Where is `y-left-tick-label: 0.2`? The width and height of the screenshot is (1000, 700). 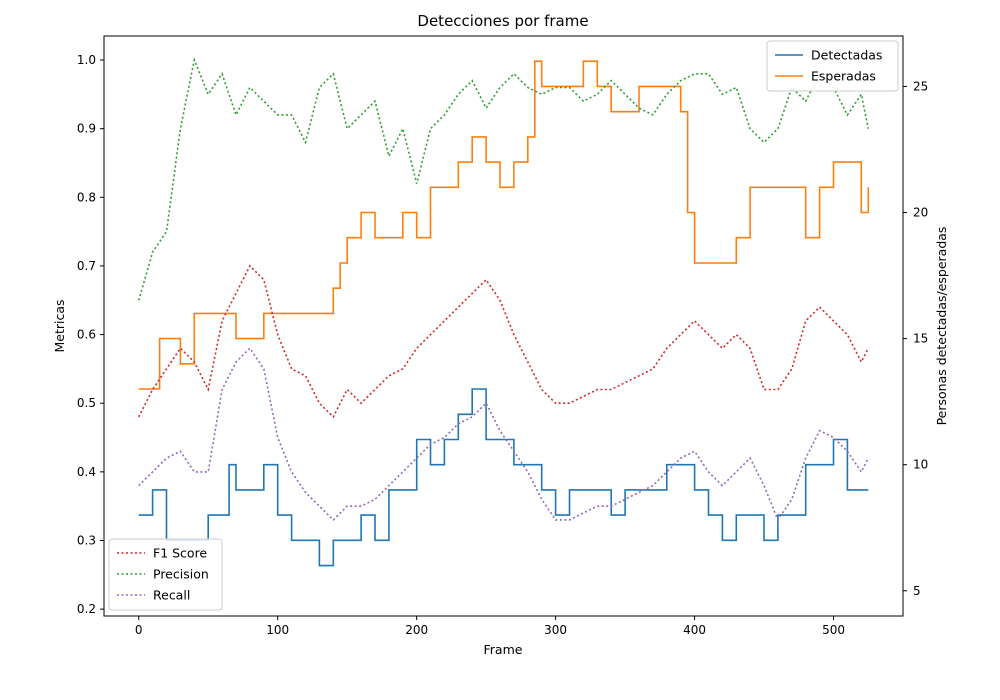 y-left-tick-label: 0.2 is located at coordinates (86, 609).